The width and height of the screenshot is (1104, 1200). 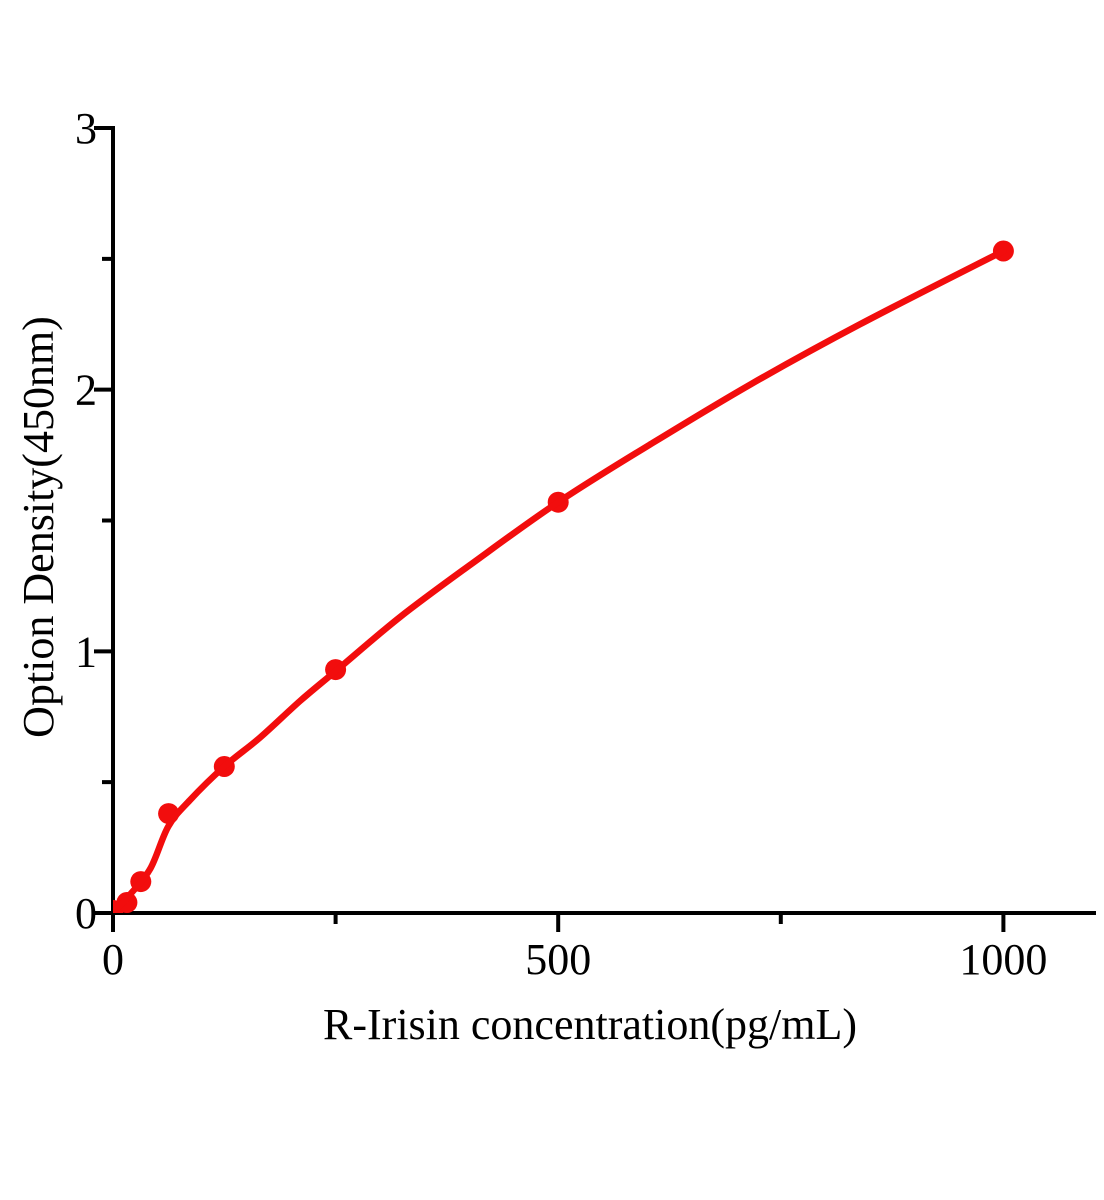 What do you see at coordinates (558, 959) in the screenshot?
I see `x-tick-label: 500` at bounding box center [558, 959].